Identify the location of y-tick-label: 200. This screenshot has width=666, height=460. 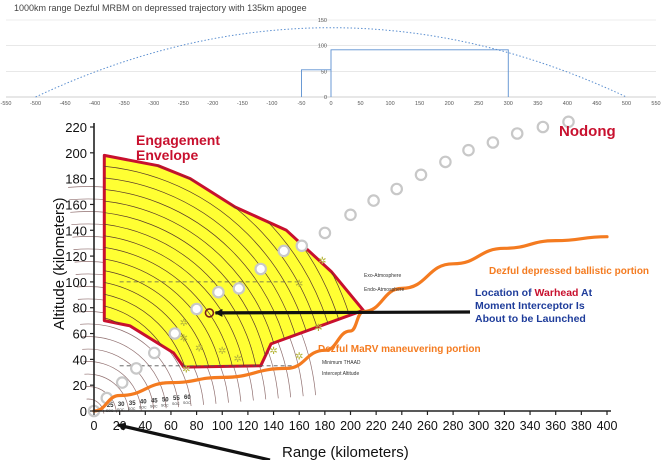
(76, 153).